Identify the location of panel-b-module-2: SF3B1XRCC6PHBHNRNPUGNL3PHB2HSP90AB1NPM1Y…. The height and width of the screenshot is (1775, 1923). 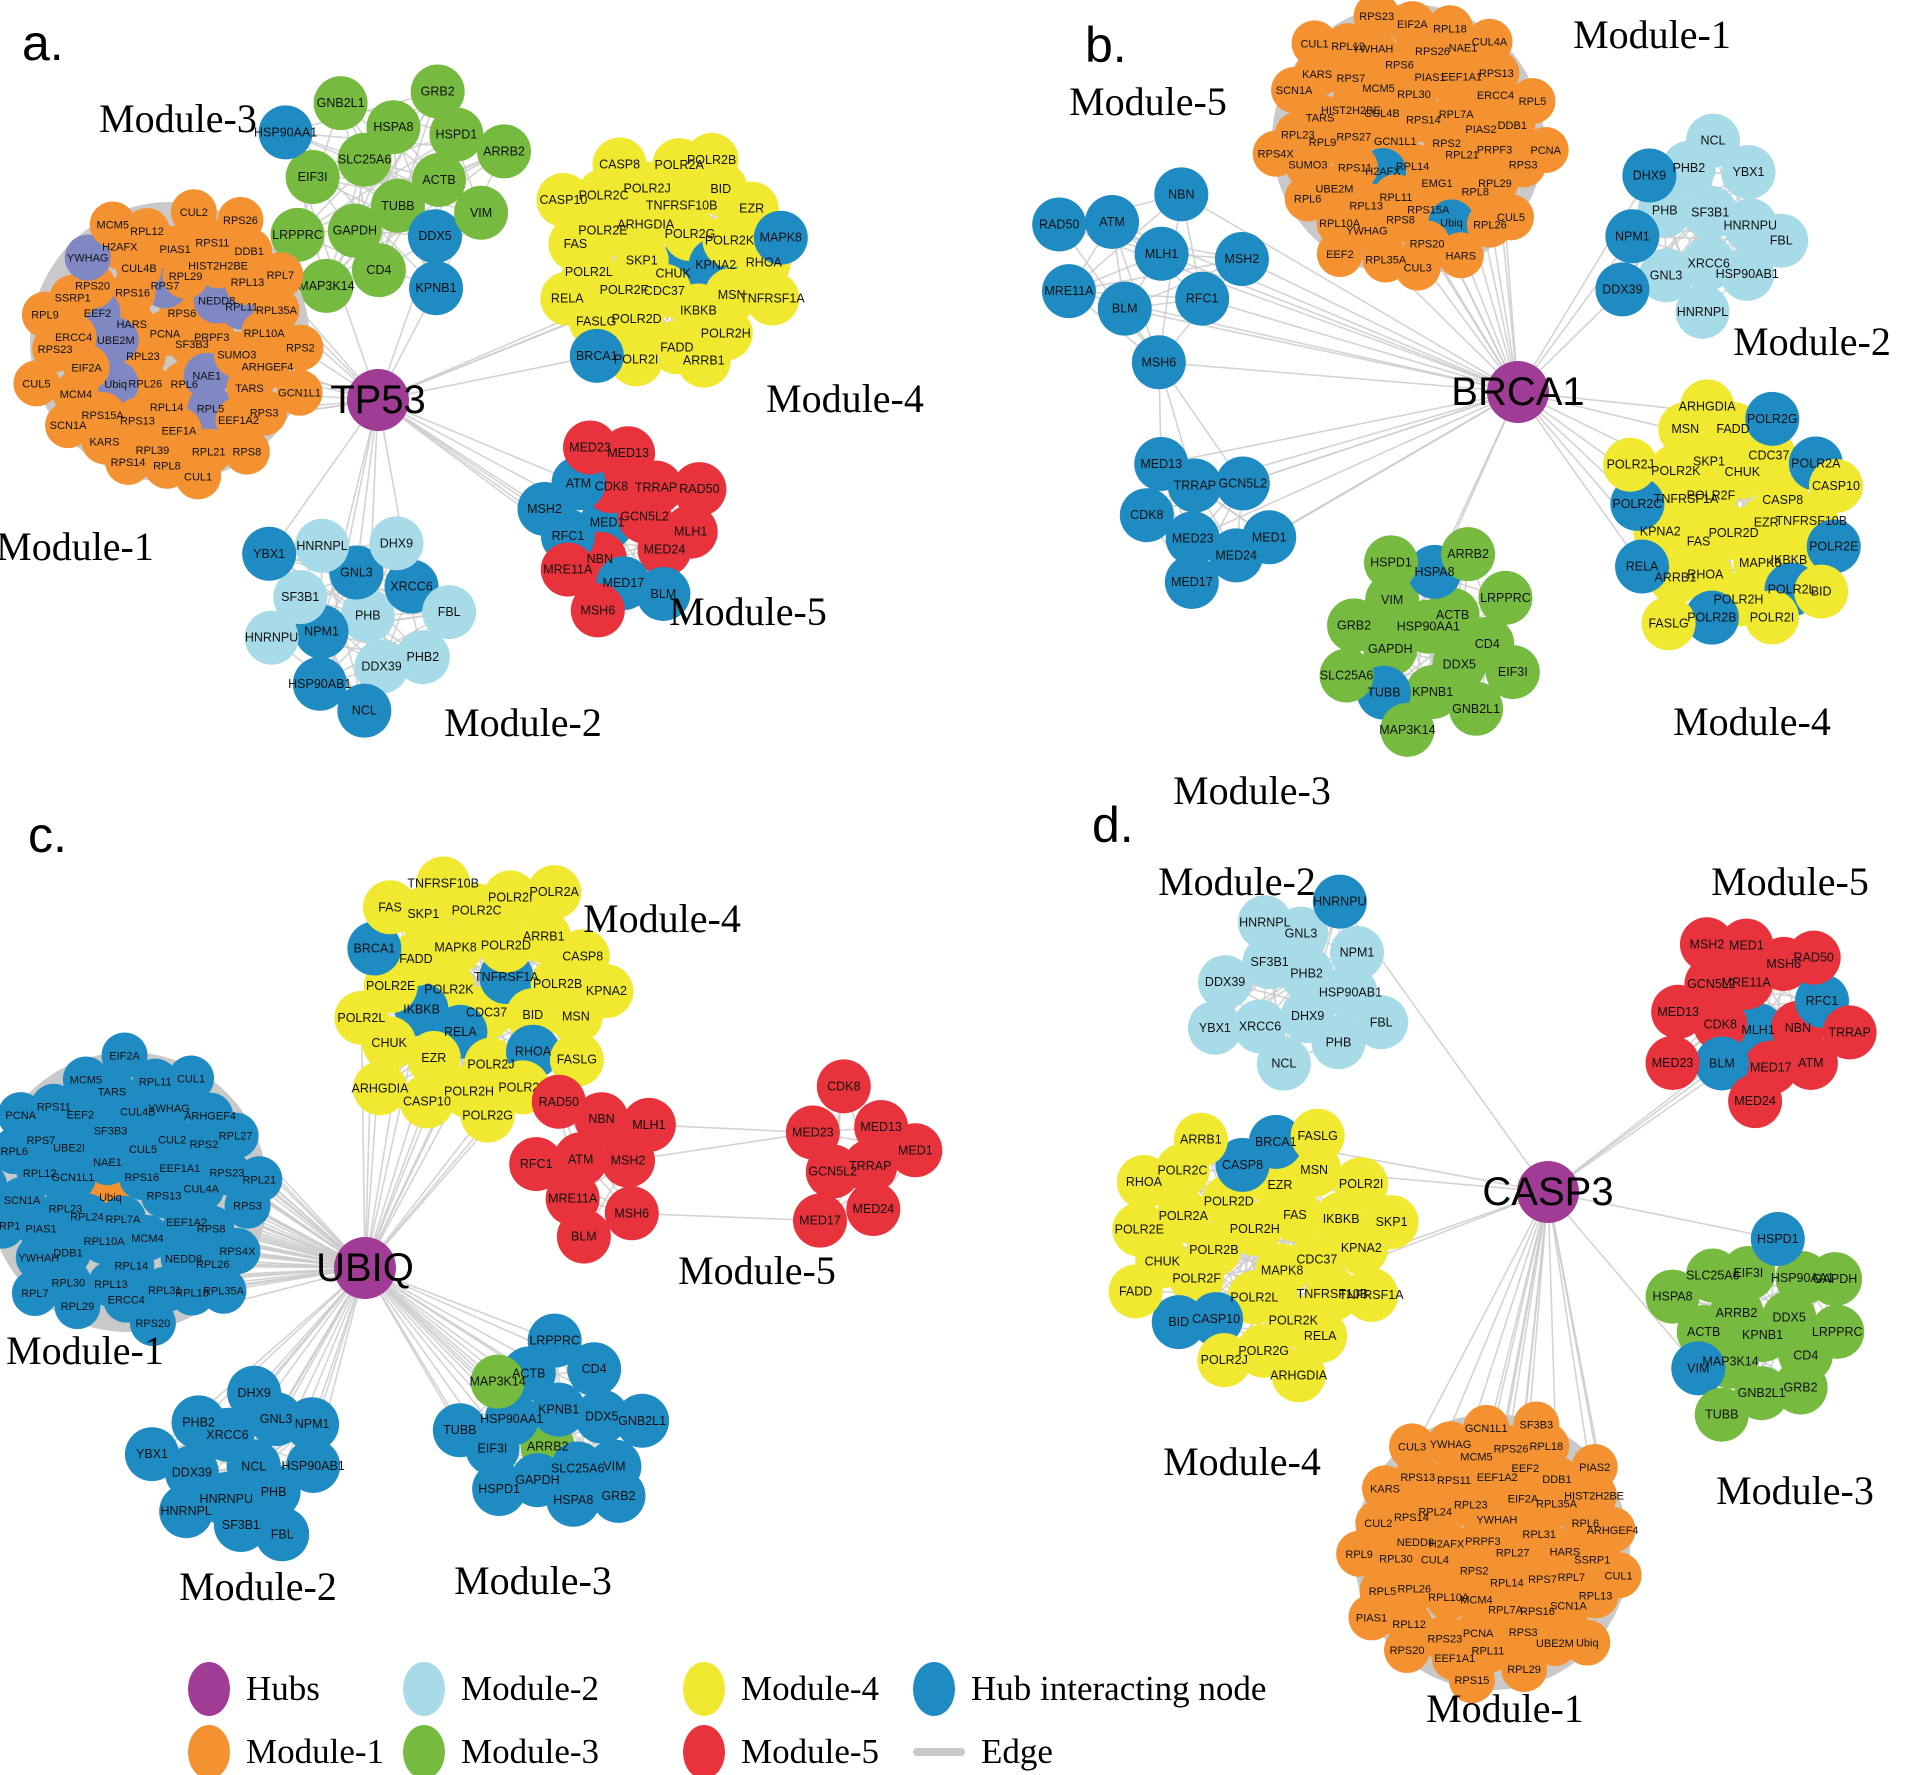
(1743, 238).